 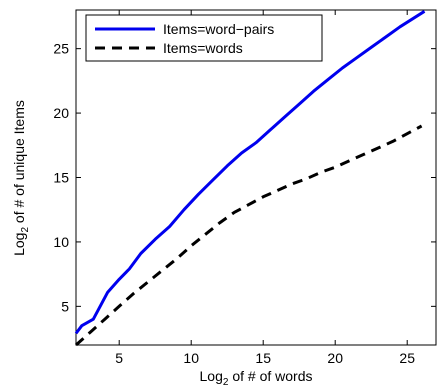 I want to click on legend-label-0: Items=word−pairs, so click(x=218, y=29).